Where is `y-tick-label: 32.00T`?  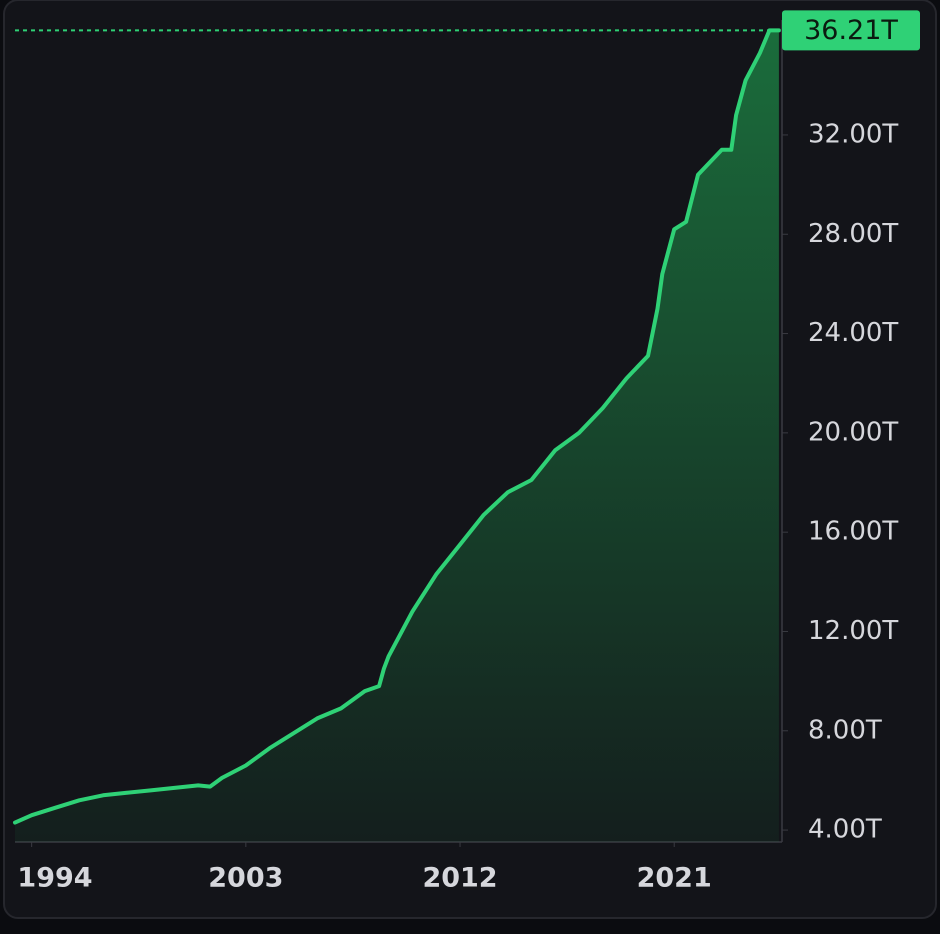 y-tick-label: 32.00T is located at coordinates (853, 134).